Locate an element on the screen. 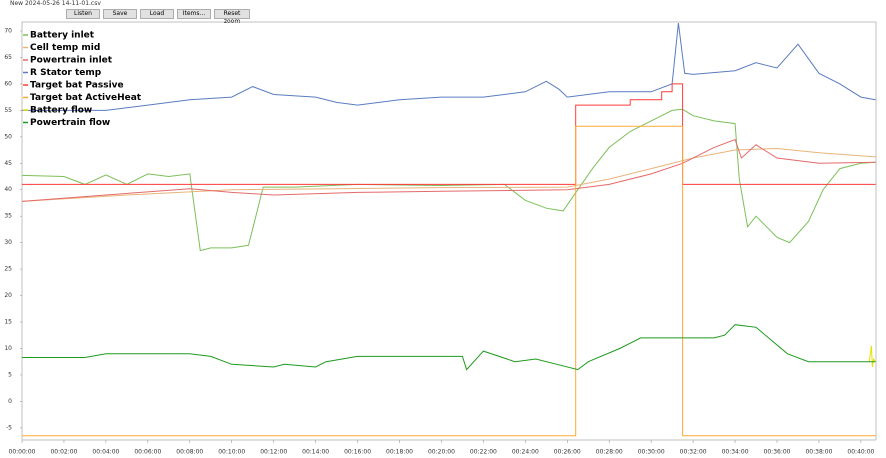  y-tick-label: 50 is located at coordinates (8, 136).